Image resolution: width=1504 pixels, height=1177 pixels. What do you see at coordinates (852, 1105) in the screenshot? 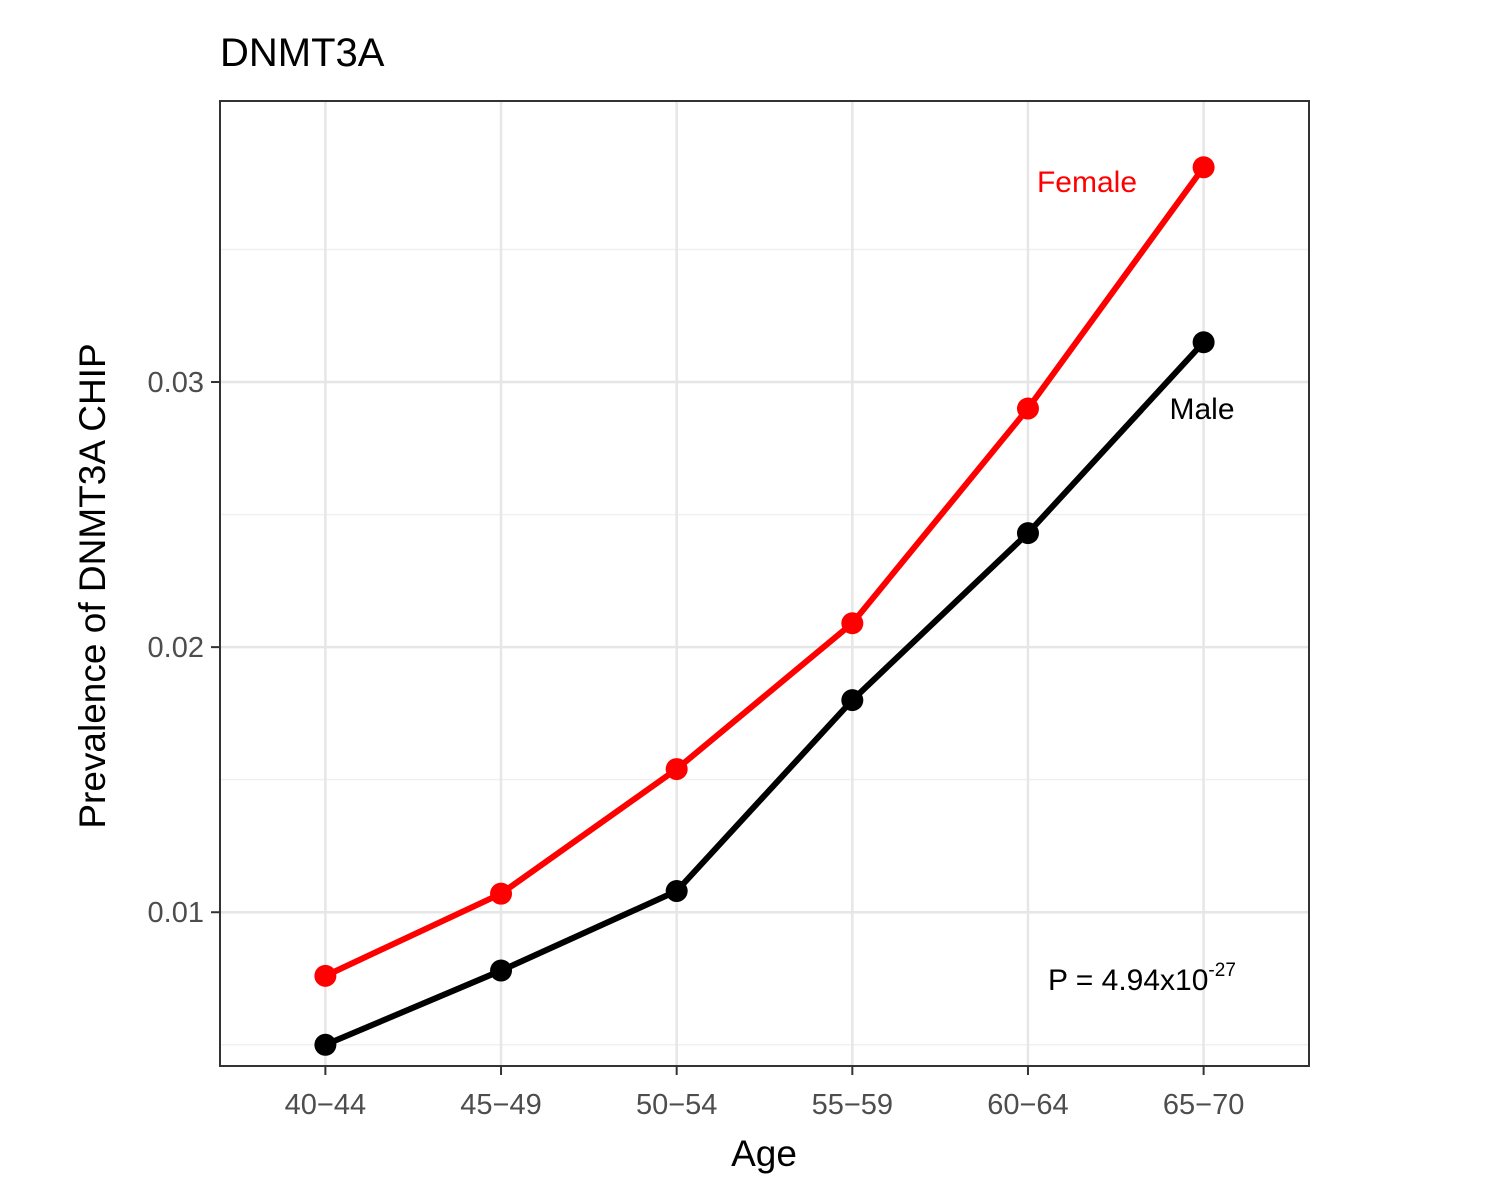
I see `x-tick-label: 55−59` at bounding box center [852, 1105].